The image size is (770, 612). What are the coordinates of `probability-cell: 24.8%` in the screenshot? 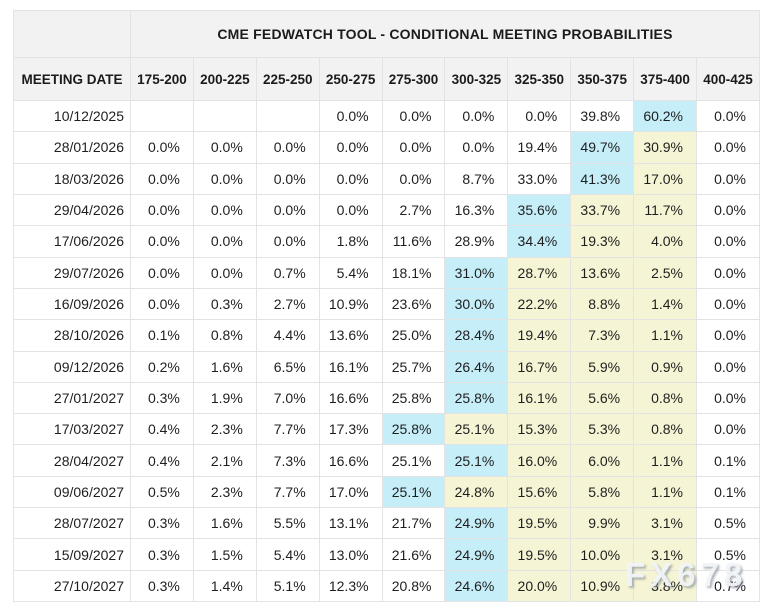 It's located at (476, 492).